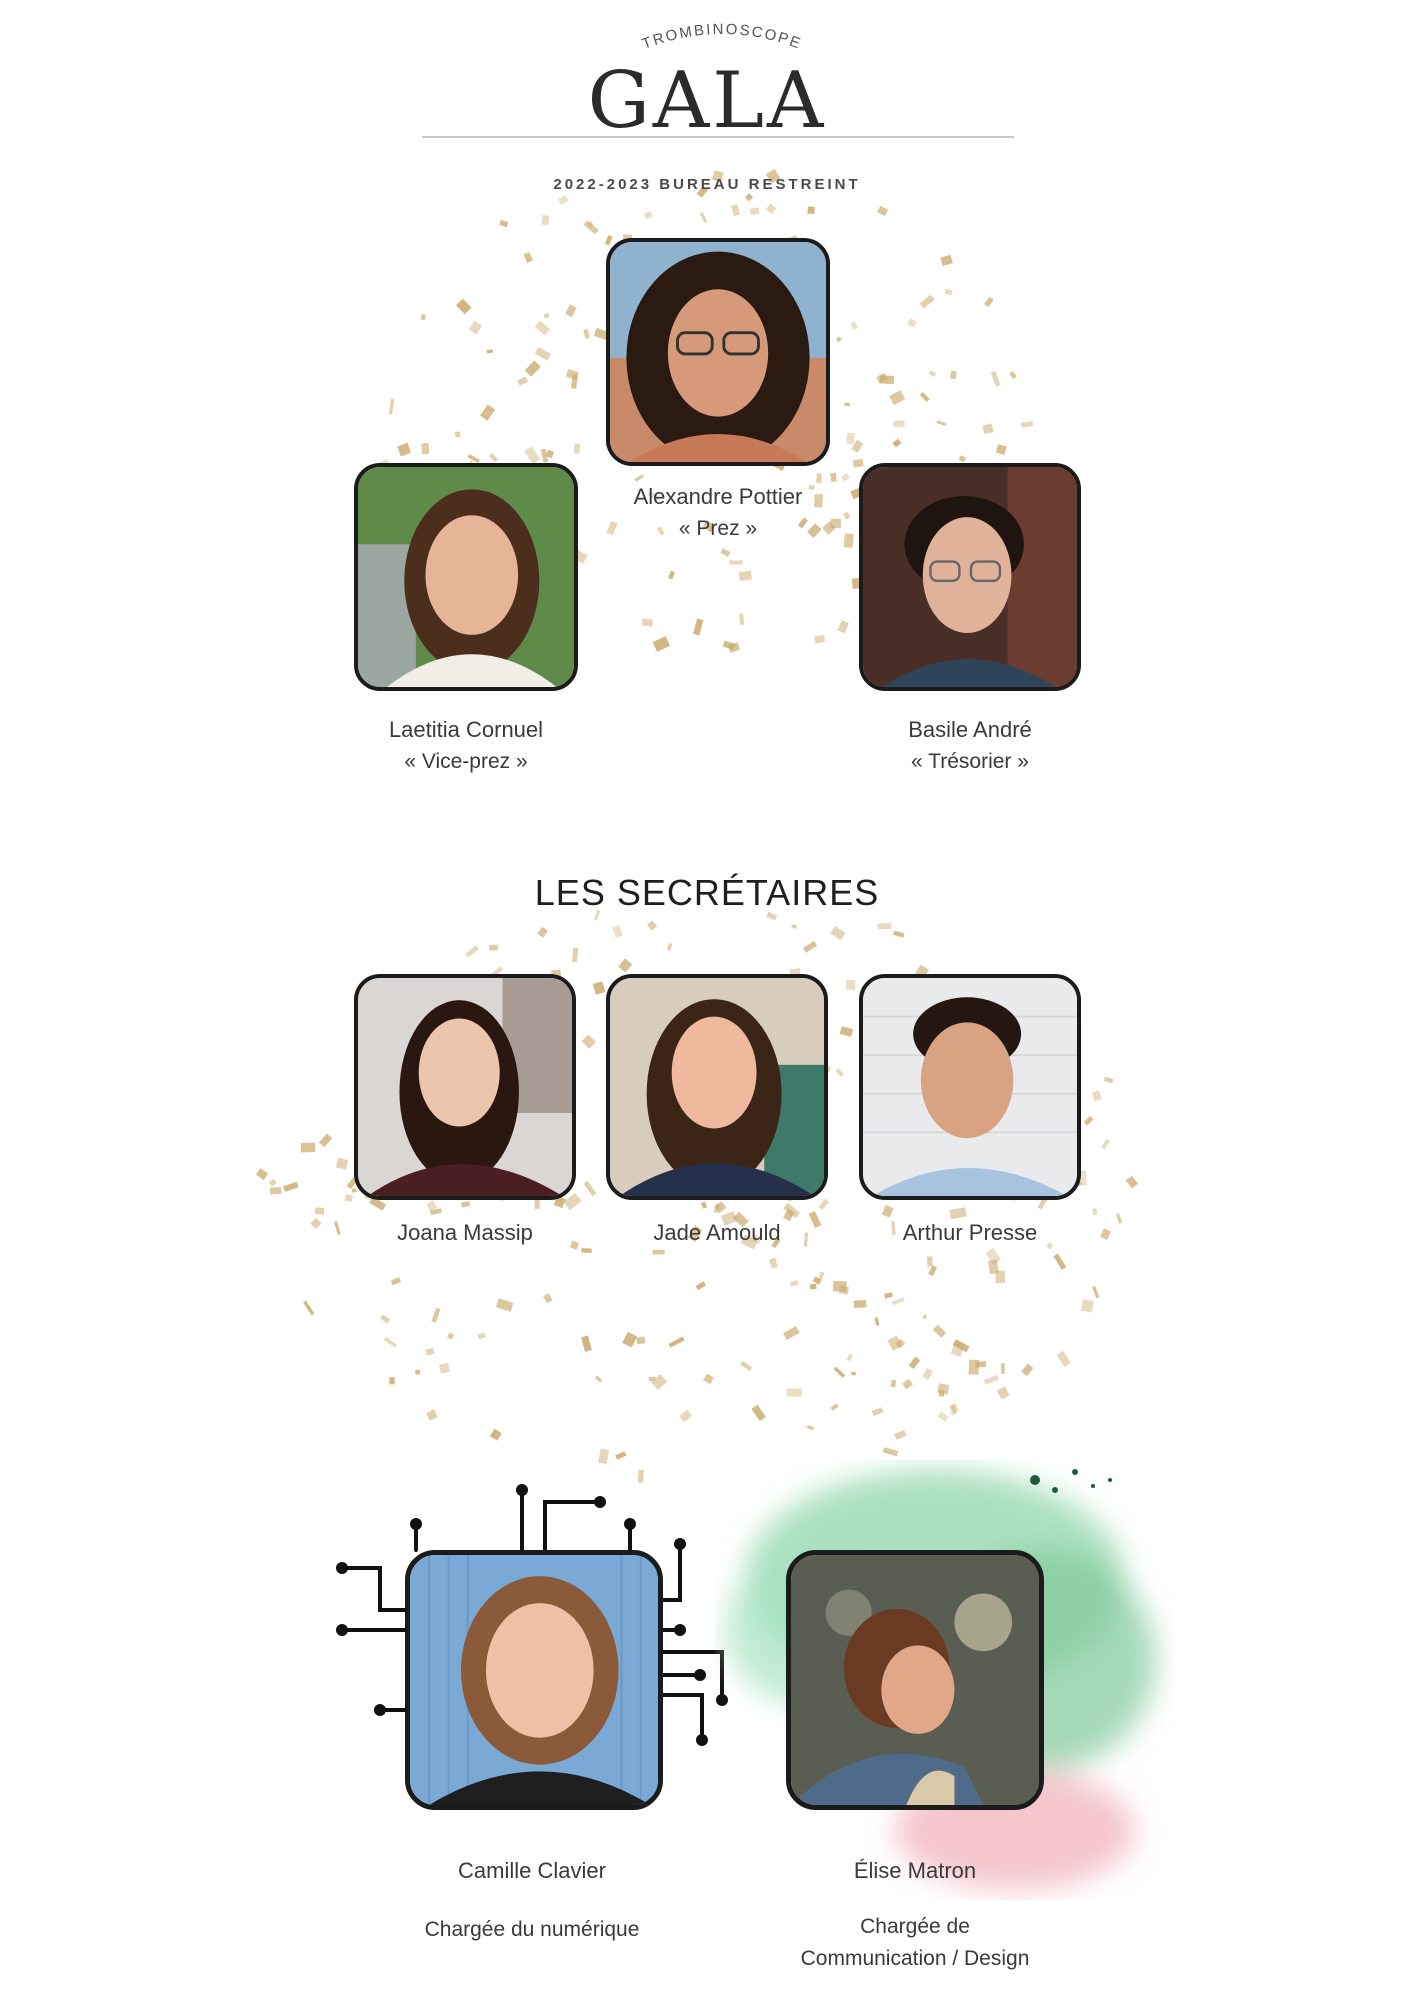 This screenshot has height=2000, width=1414. What do you see at coordinates (970, 761) in the screenshot?
I see `member-role: « Trésorier »` at bounding box center [970, 761].